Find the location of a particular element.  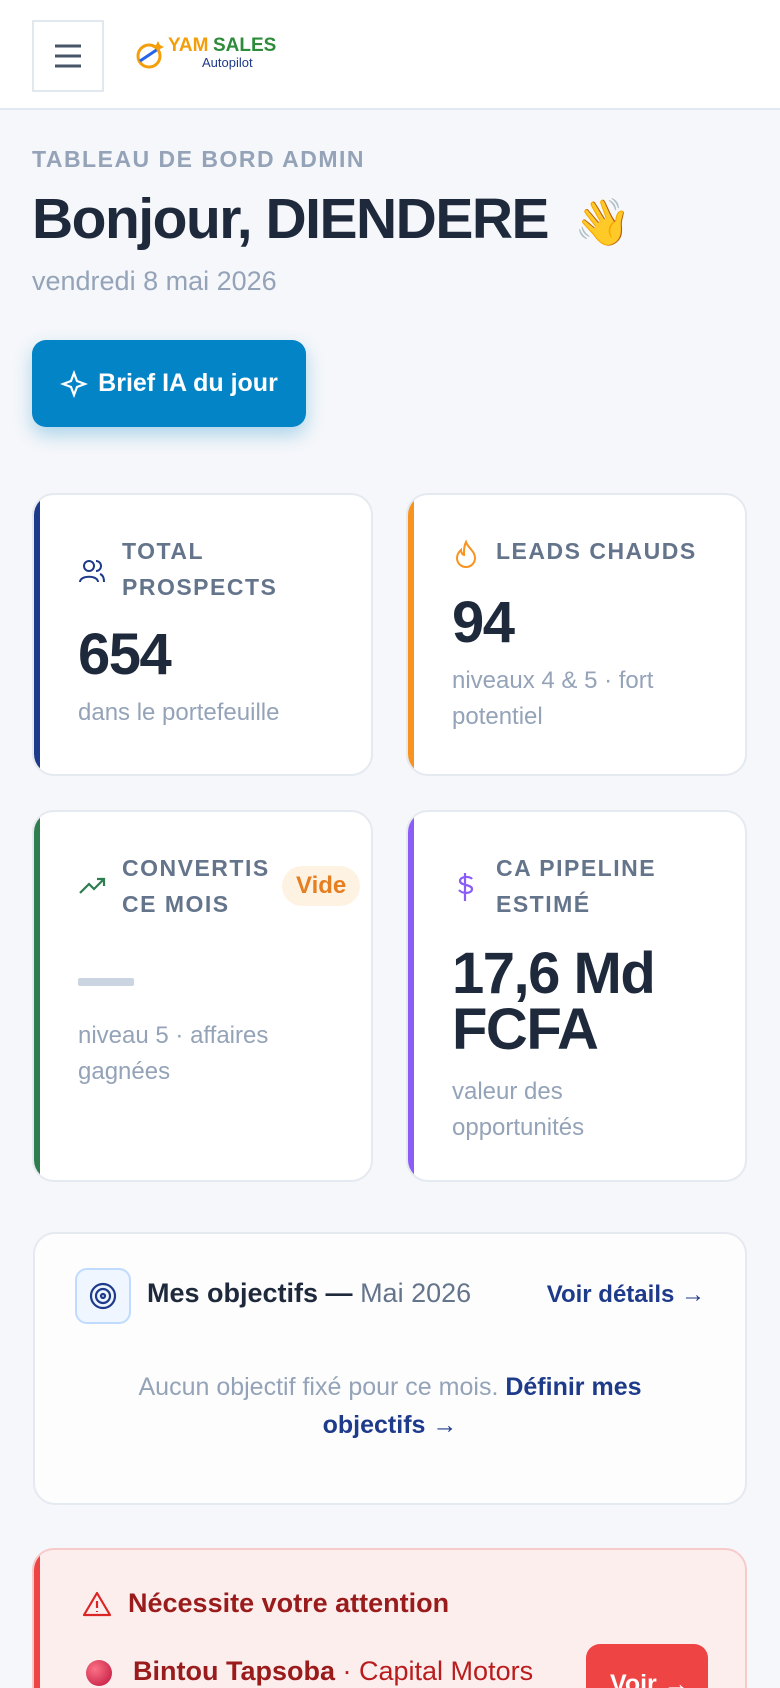

card-label: CONVERTIS CE MOIS is located at coordinates (196, 886).